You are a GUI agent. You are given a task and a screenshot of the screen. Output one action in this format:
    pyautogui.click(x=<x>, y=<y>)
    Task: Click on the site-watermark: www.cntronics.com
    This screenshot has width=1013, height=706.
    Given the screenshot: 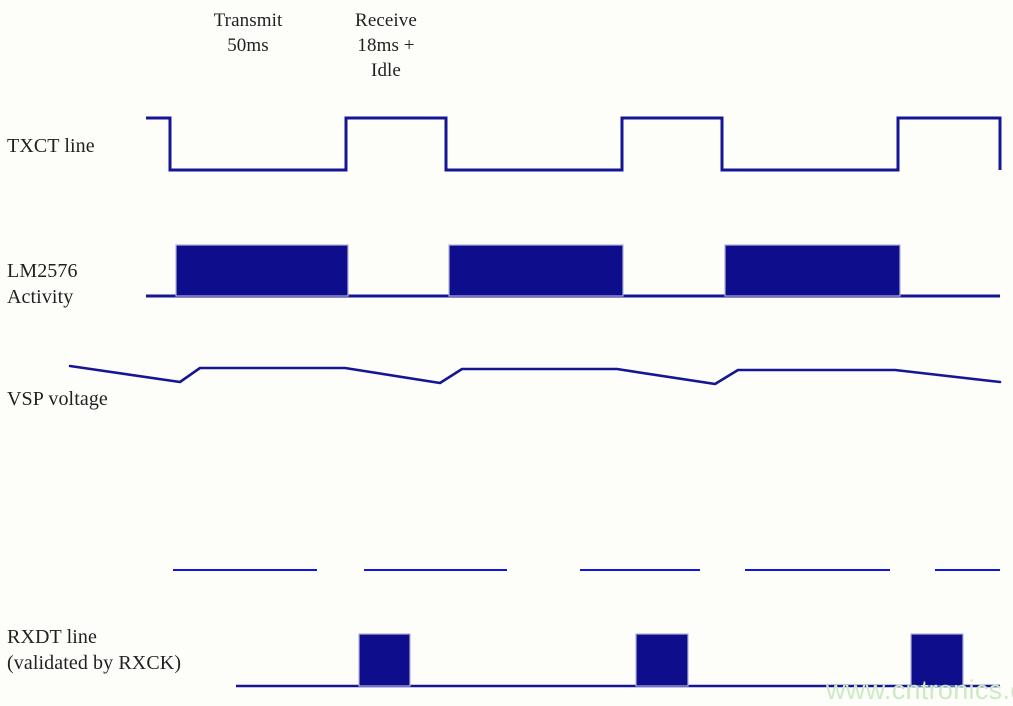 What is the action you would take?
    pyautogui.click(x=919, y=690)
    